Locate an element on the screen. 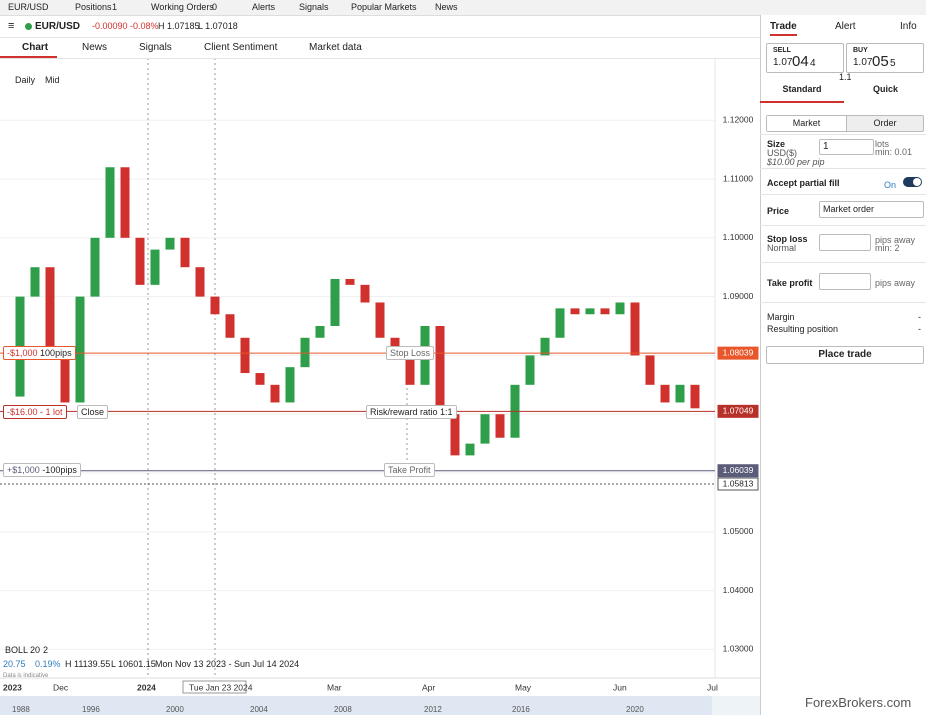 This screenshot has width=926, height=715. tab: Alerts is located at coordinates (264, 7).